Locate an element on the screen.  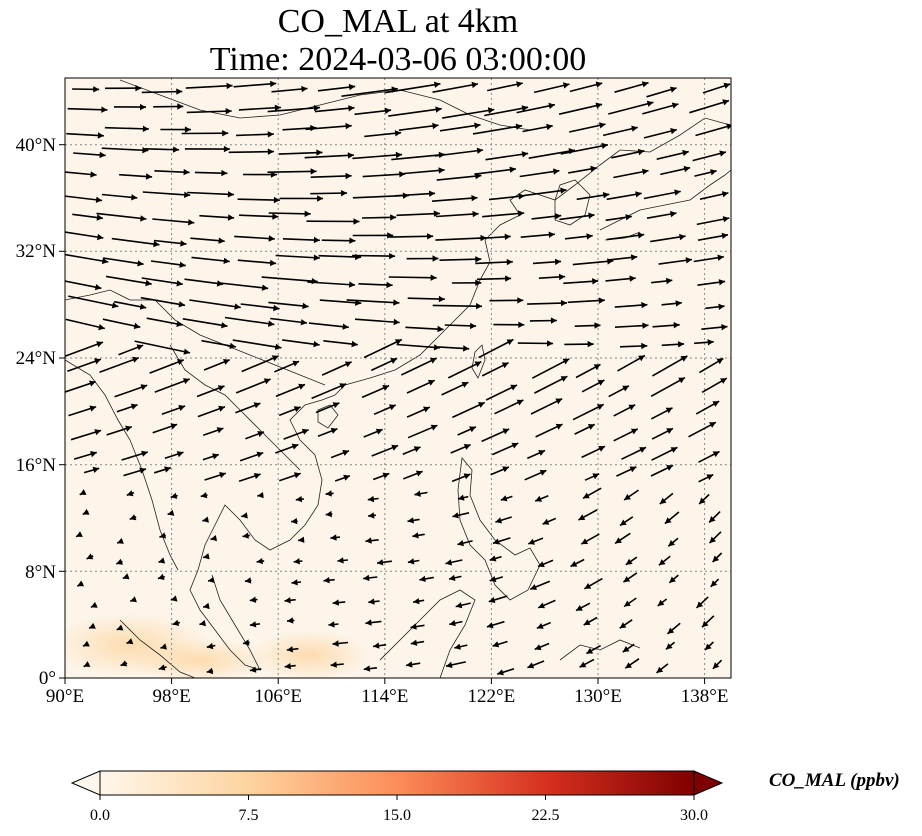
lon-tick-labels: 90°E 98°E 106°E 114°E 122°E 130°E 138°E is located at coordinates (387, 696).